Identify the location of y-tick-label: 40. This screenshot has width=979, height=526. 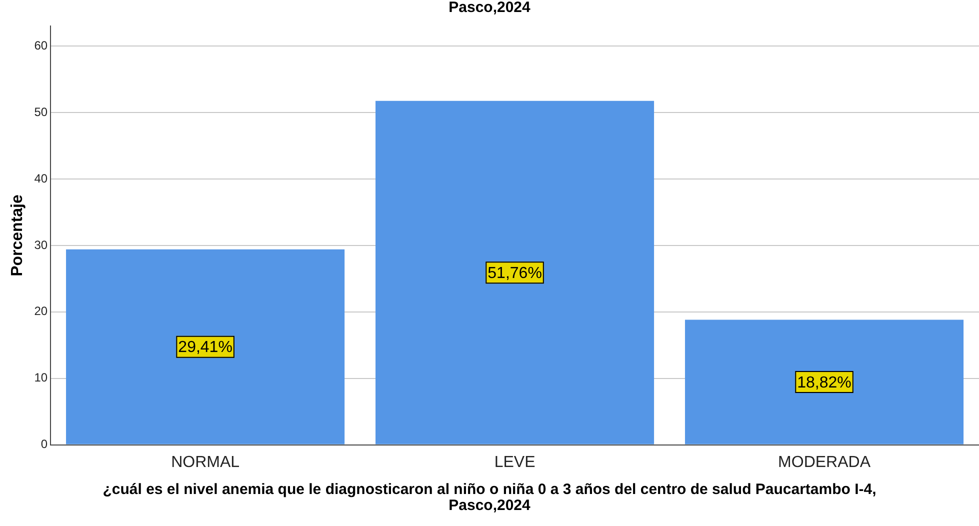
(41, 178).